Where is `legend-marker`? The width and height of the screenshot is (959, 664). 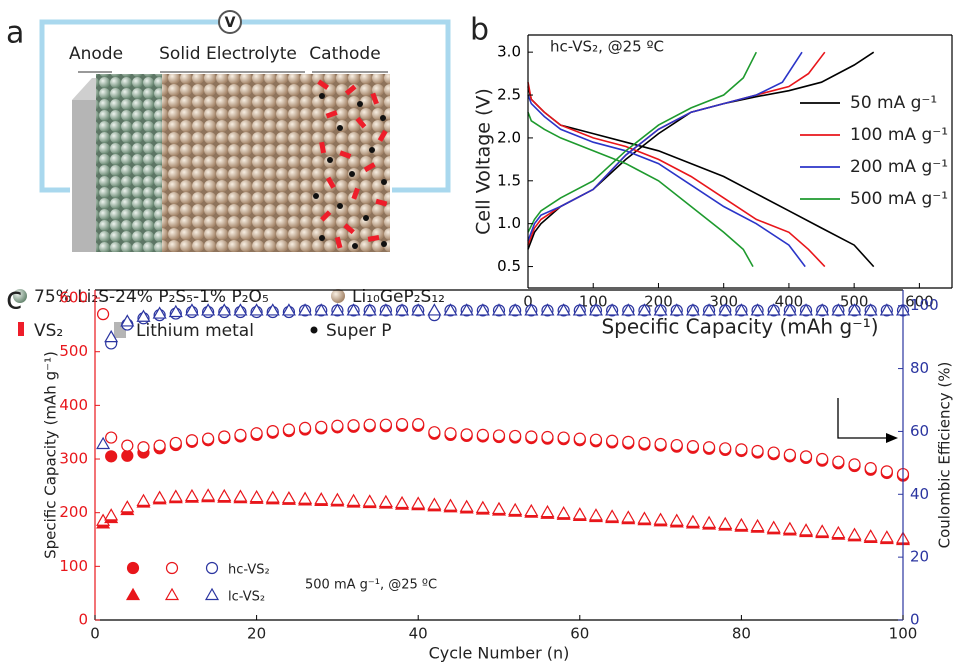 legend-marker is located at coordinates (172, 568).